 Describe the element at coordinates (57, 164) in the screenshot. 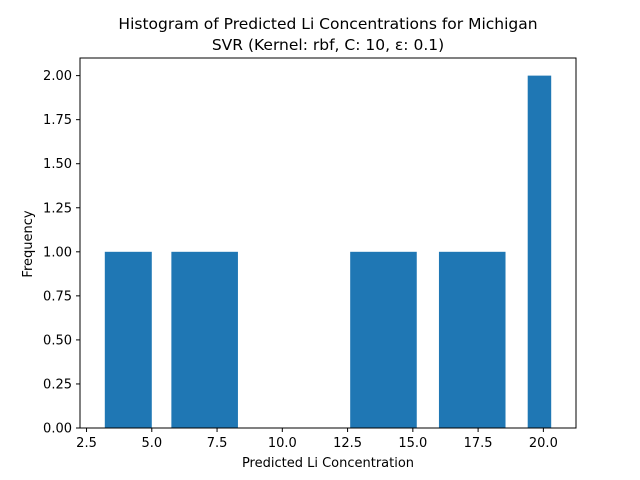

I see `y-tick-label: 1.50` at that location.